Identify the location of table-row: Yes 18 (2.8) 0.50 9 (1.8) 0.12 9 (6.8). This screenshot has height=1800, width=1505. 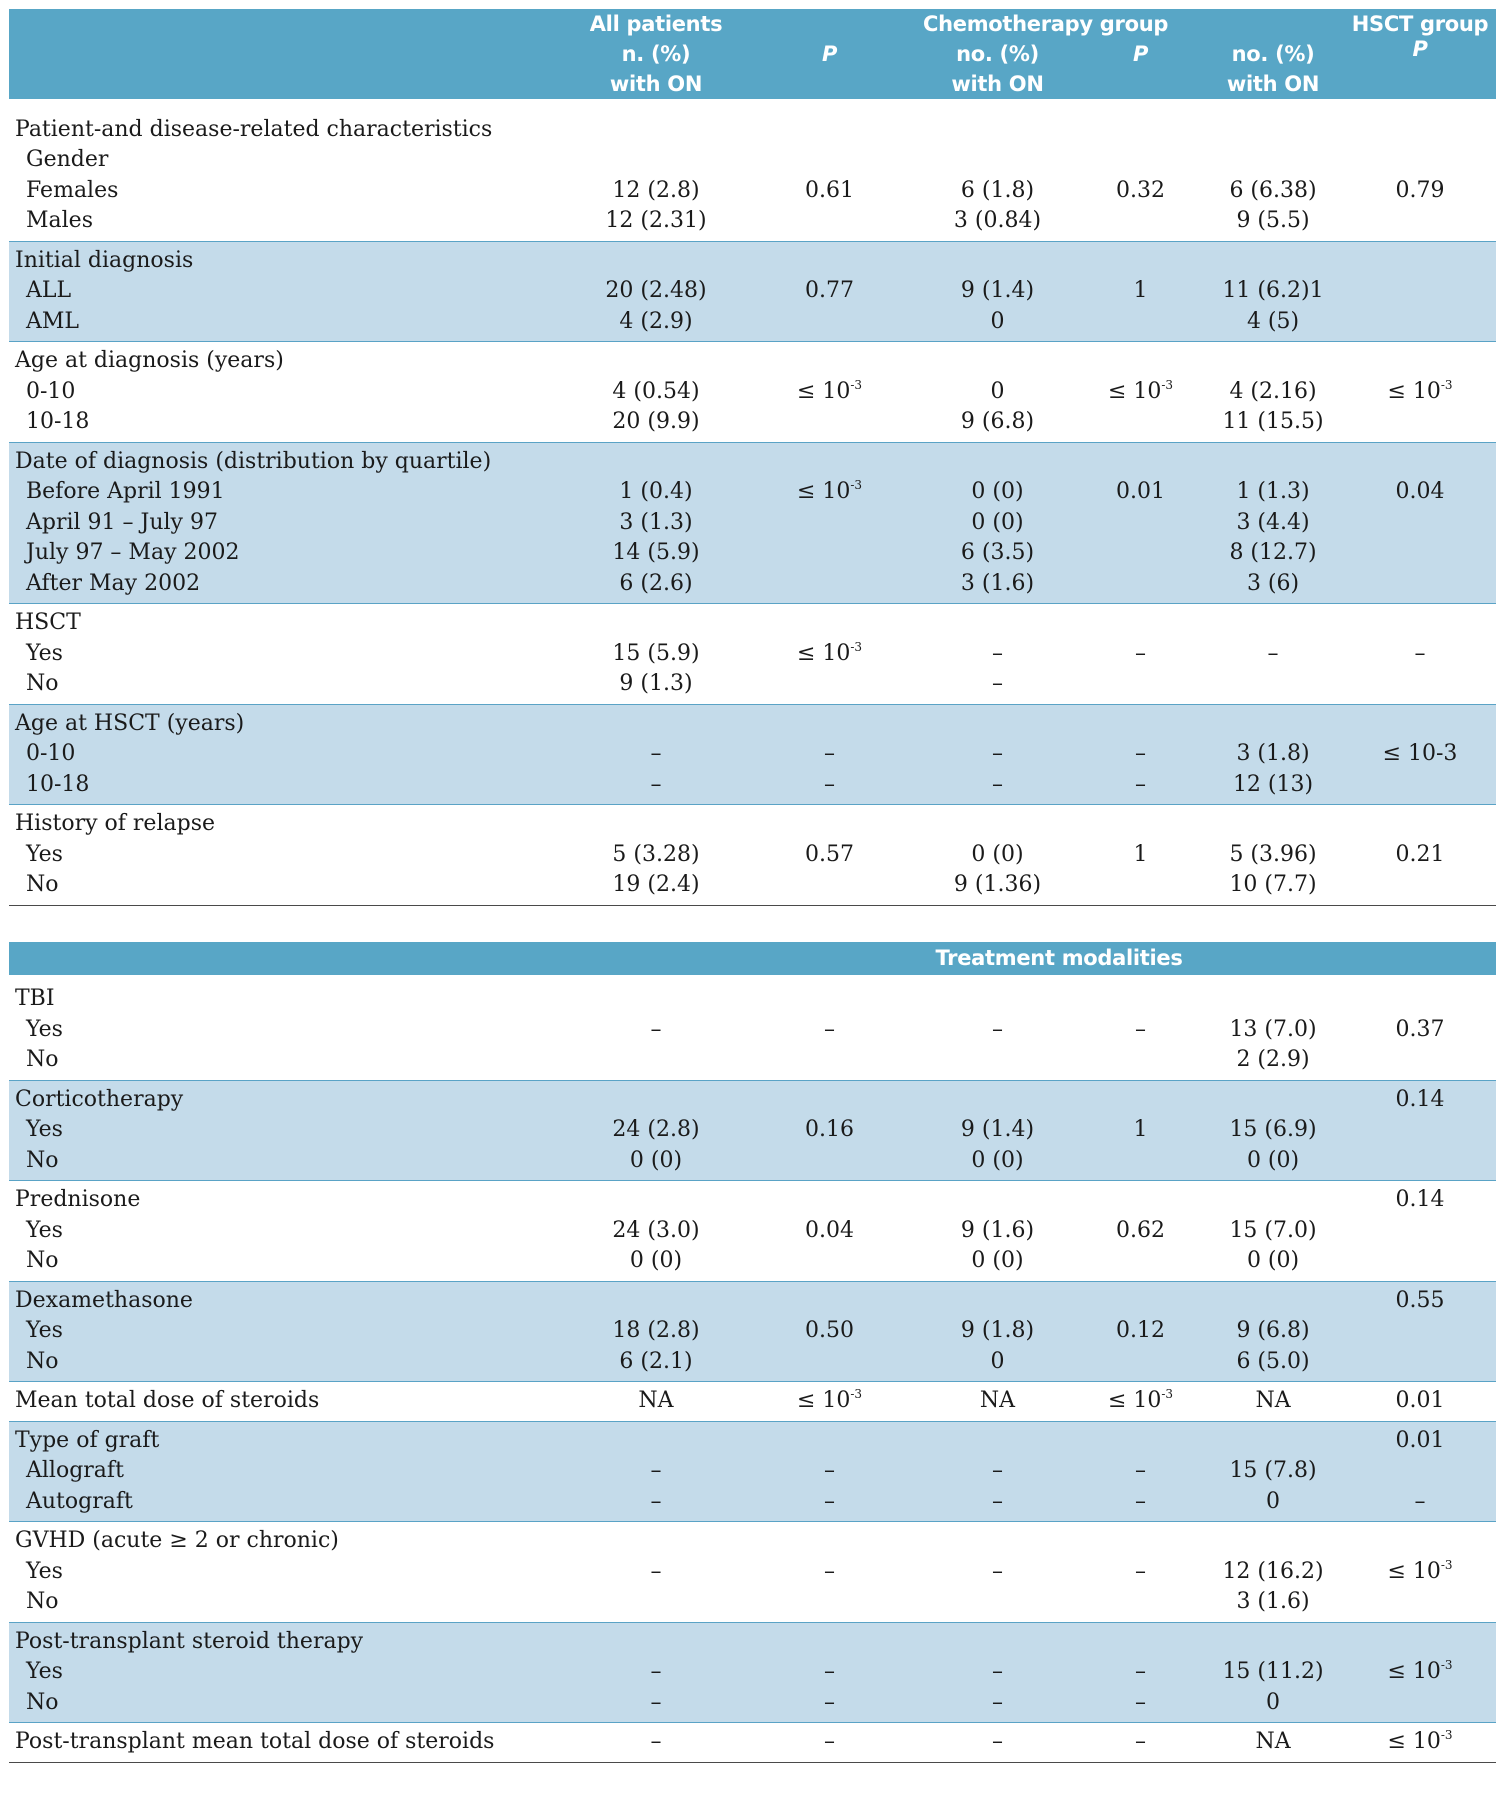
(753, 1331).